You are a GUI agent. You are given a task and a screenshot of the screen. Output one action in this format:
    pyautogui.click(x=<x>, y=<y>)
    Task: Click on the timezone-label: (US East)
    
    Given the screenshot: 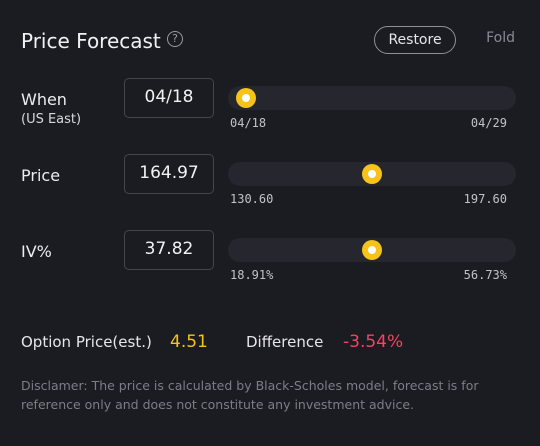 What is the action you would take?
    pyautogui.click(x=51, y=119)
    